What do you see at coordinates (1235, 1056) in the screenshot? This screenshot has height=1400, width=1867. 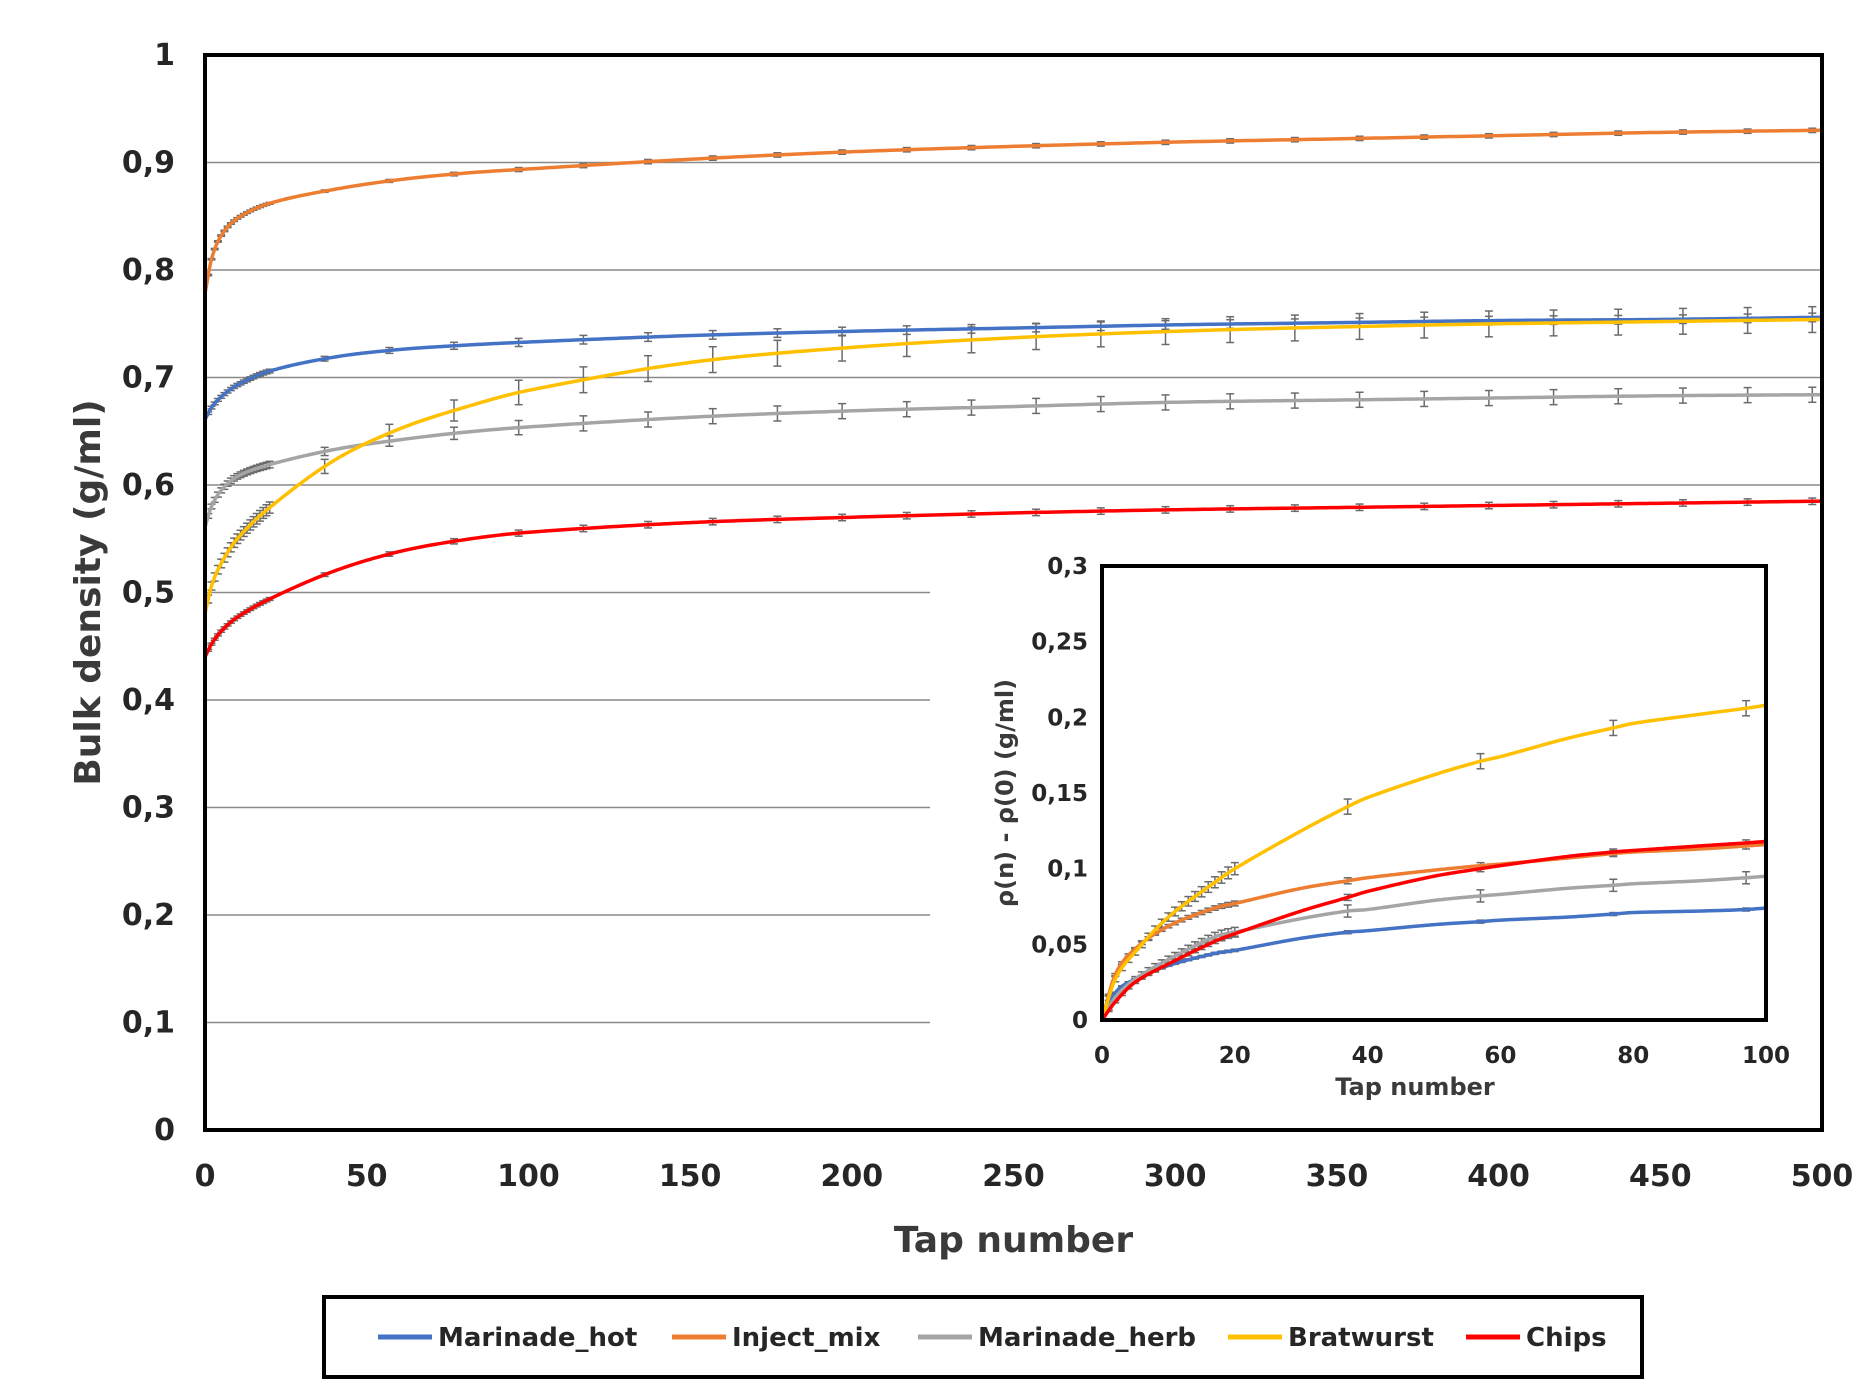 I see `inset-x-tick-label: 20` at bounding box center [1235, 1056].